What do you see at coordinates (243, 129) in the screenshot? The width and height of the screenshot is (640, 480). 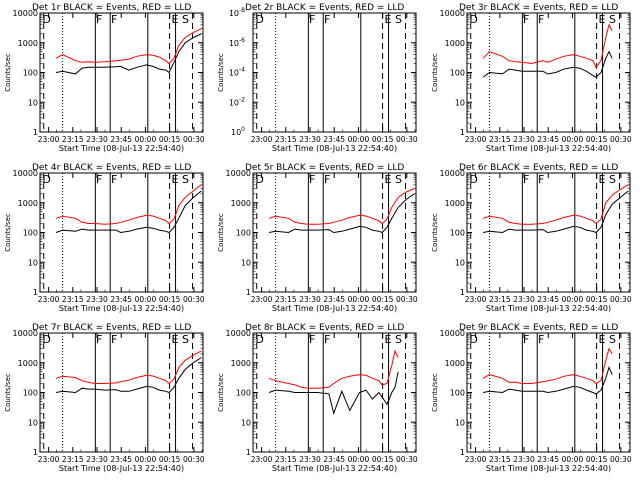 I see `y-tick-exponent: 0` at bounding box center [243, 129].